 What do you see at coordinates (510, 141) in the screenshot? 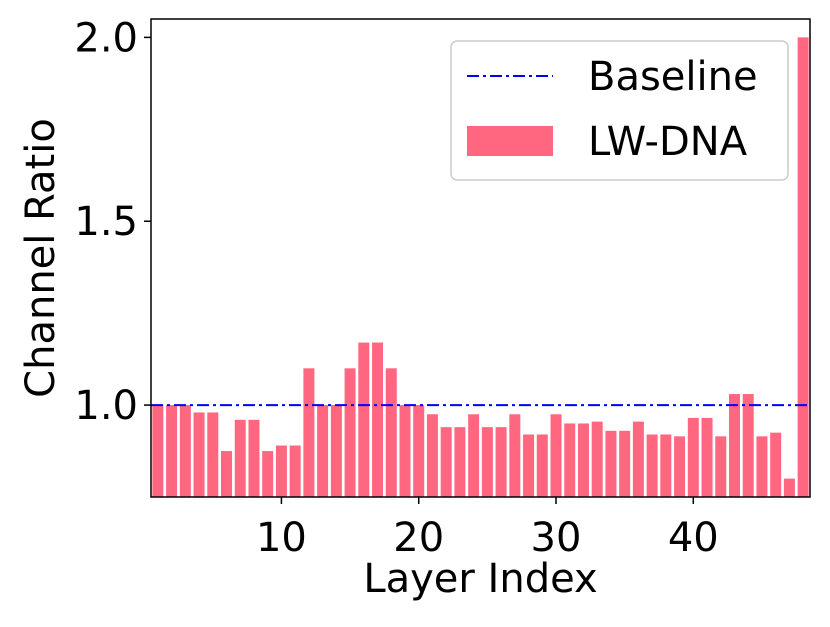
I see `legend-lwdna-swatch` at bounding box center [510, 141].